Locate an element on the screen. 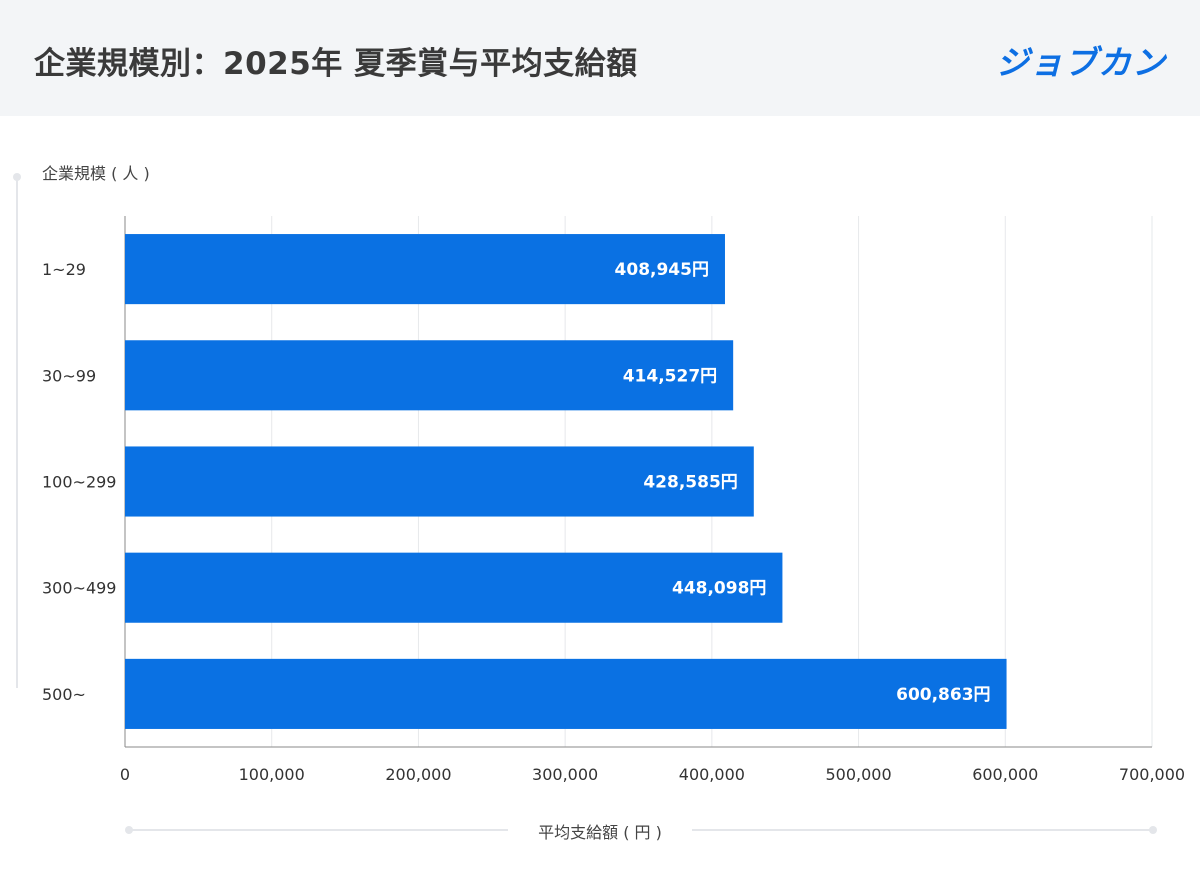 Image resolution: width=1200 pixels, height=882 pixels. x-tick-label: 700,000 is located at coordinates (1152, 774).